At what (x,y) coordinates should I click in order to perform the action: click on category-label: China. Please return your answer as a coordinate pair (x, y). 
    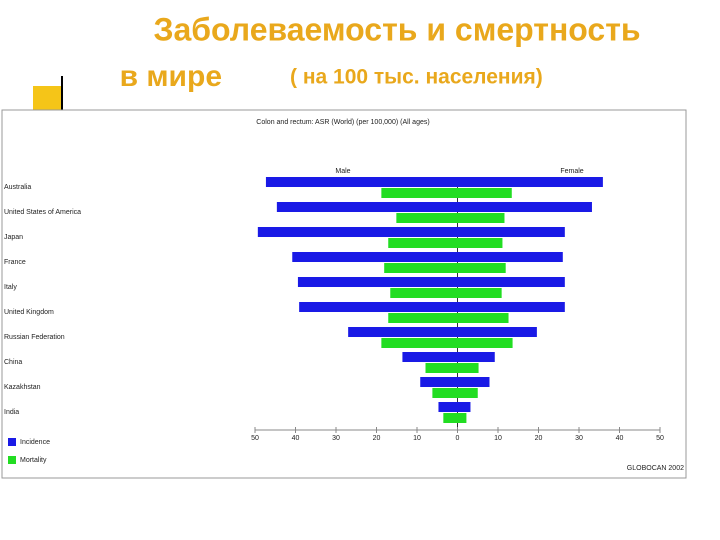
    Looking at the image, I should click on (13, 362).